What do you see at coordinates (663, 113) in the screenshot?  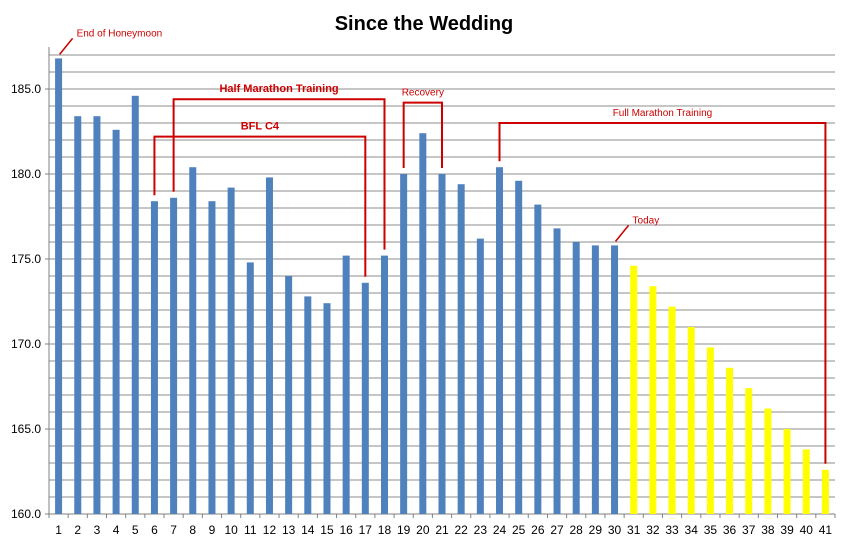 I see `annotation-label: Full Marathon Training` at bounding box center [663, 113].